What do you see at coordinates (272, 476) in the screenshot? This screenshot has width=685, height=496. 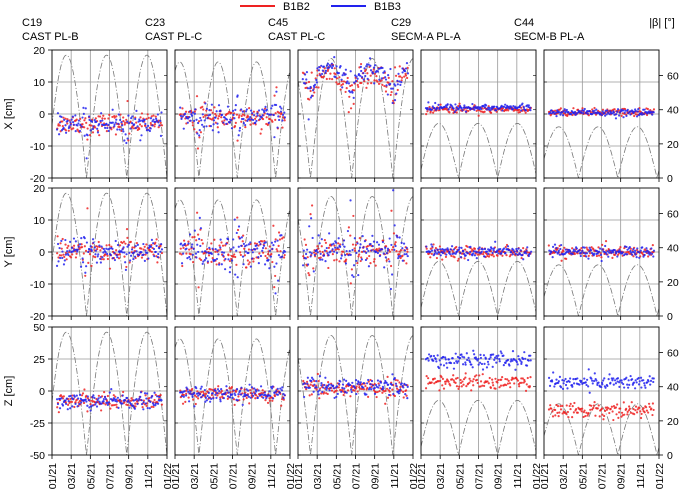 I see `x-tick-label: 11/21` at bounding box center [272, 476].